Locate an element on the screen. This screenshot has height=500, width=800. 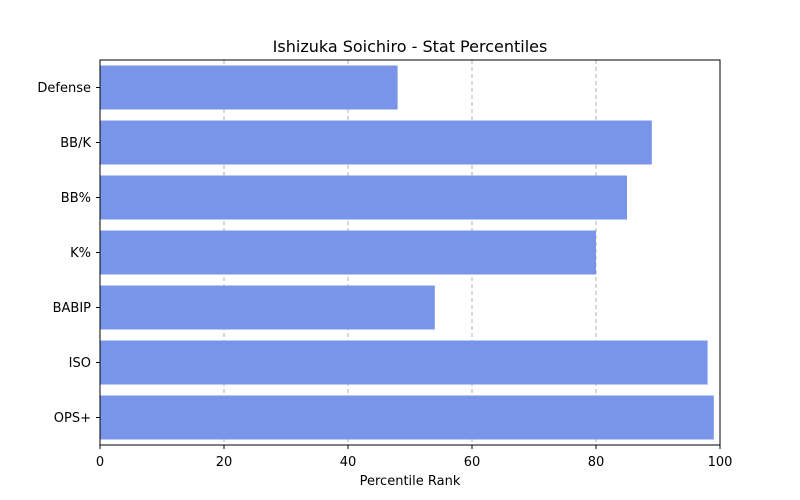
x-tick-label: 100 is located at coordinates (720, 462).